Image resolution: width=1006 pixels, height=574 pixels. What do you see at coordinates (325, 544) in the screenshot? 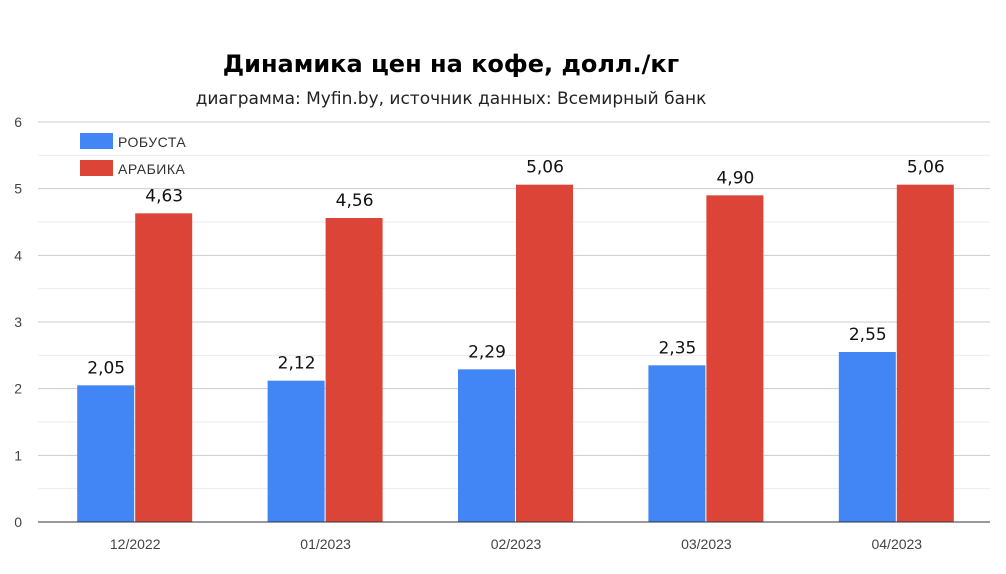
I see `x-tick-label: 01/2023` at bounding box center [325, 544].